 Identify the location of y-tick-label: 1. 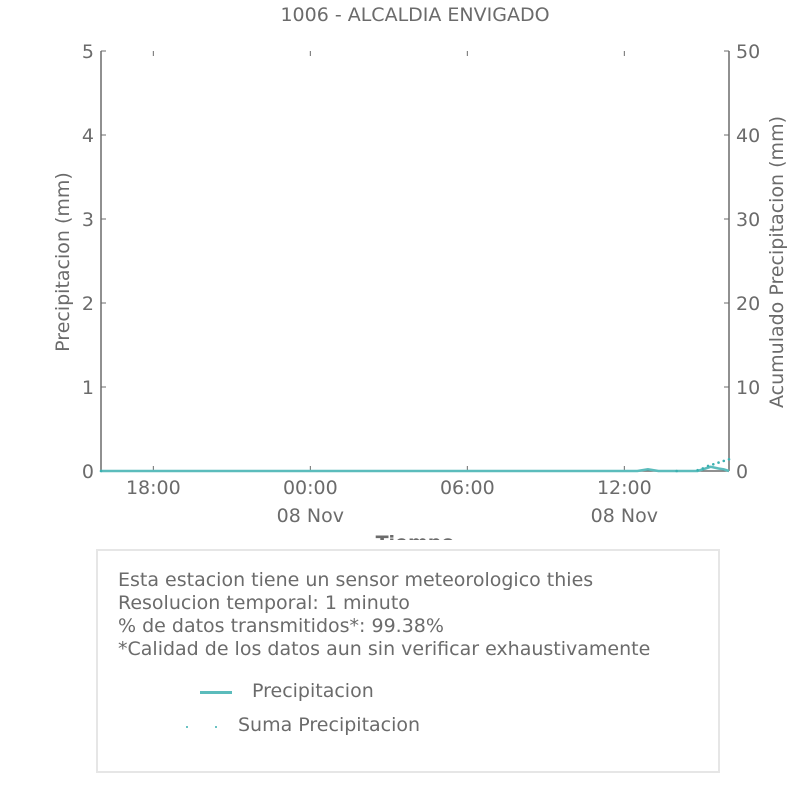
(88, 388).